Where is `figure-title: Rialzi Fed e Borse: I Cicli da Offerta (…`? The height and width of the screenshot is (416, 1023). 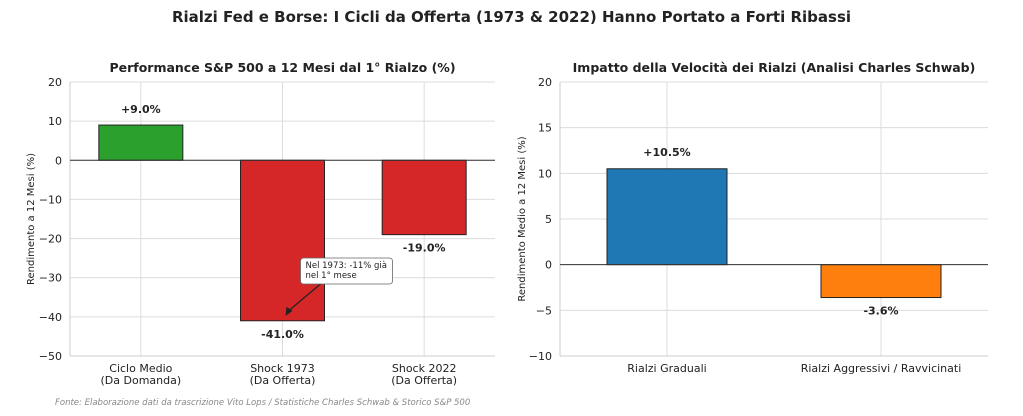
figure-title: Rialzi Fed e Borse: I Cicli da Offerta (… is located at coordinates (511, 17).